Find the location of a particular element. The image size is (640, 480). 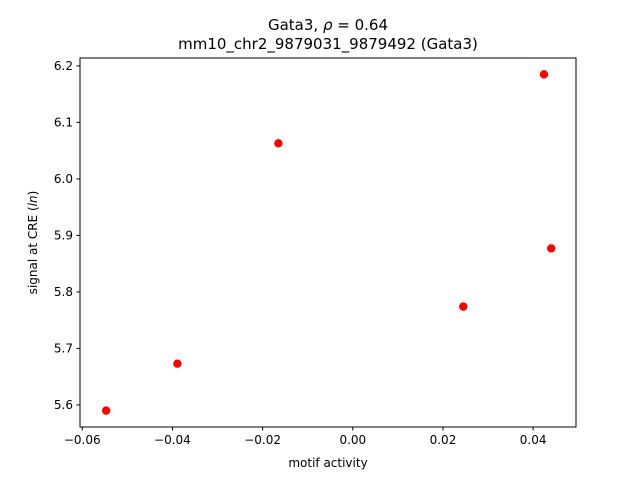

chart-title-line1: Gata3, ρ = 0.64 is located at coordinates (328, 25).